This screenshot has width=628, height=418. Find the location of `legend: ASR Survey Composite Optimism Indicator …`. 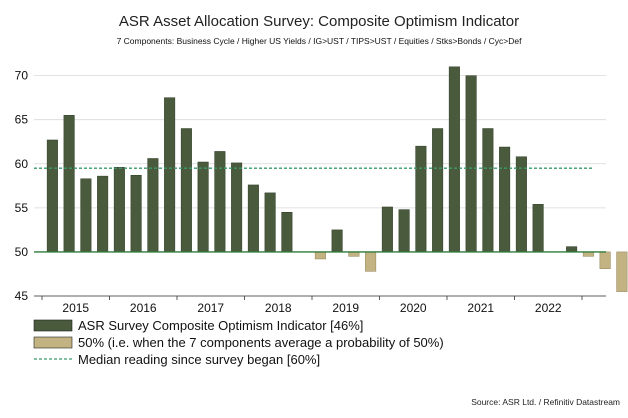

legend: ASR Survey Composite Optimism Indicator … is located at coordinates (238, 342).